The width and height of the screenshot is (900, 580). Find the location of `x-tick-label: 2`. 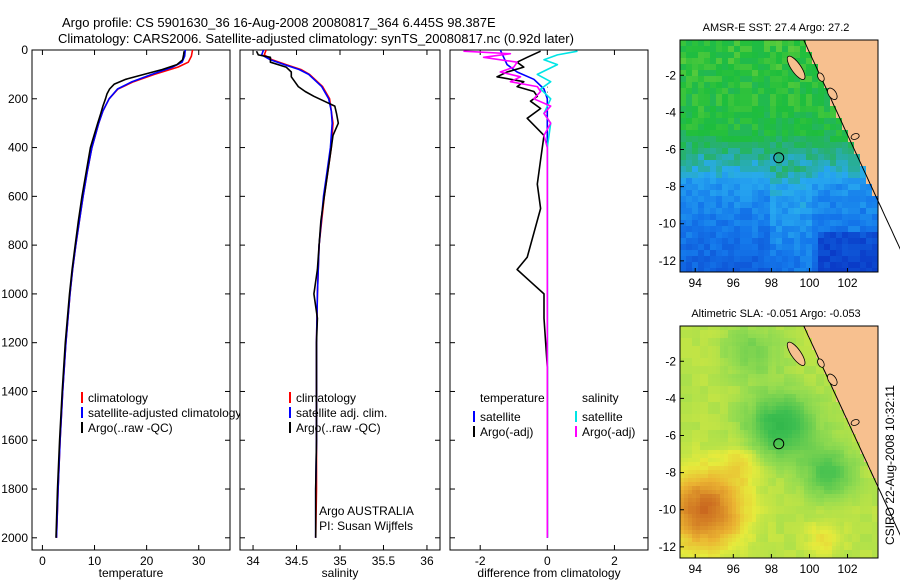

x-tick-label: 2 is located at coordinates (614, 561).